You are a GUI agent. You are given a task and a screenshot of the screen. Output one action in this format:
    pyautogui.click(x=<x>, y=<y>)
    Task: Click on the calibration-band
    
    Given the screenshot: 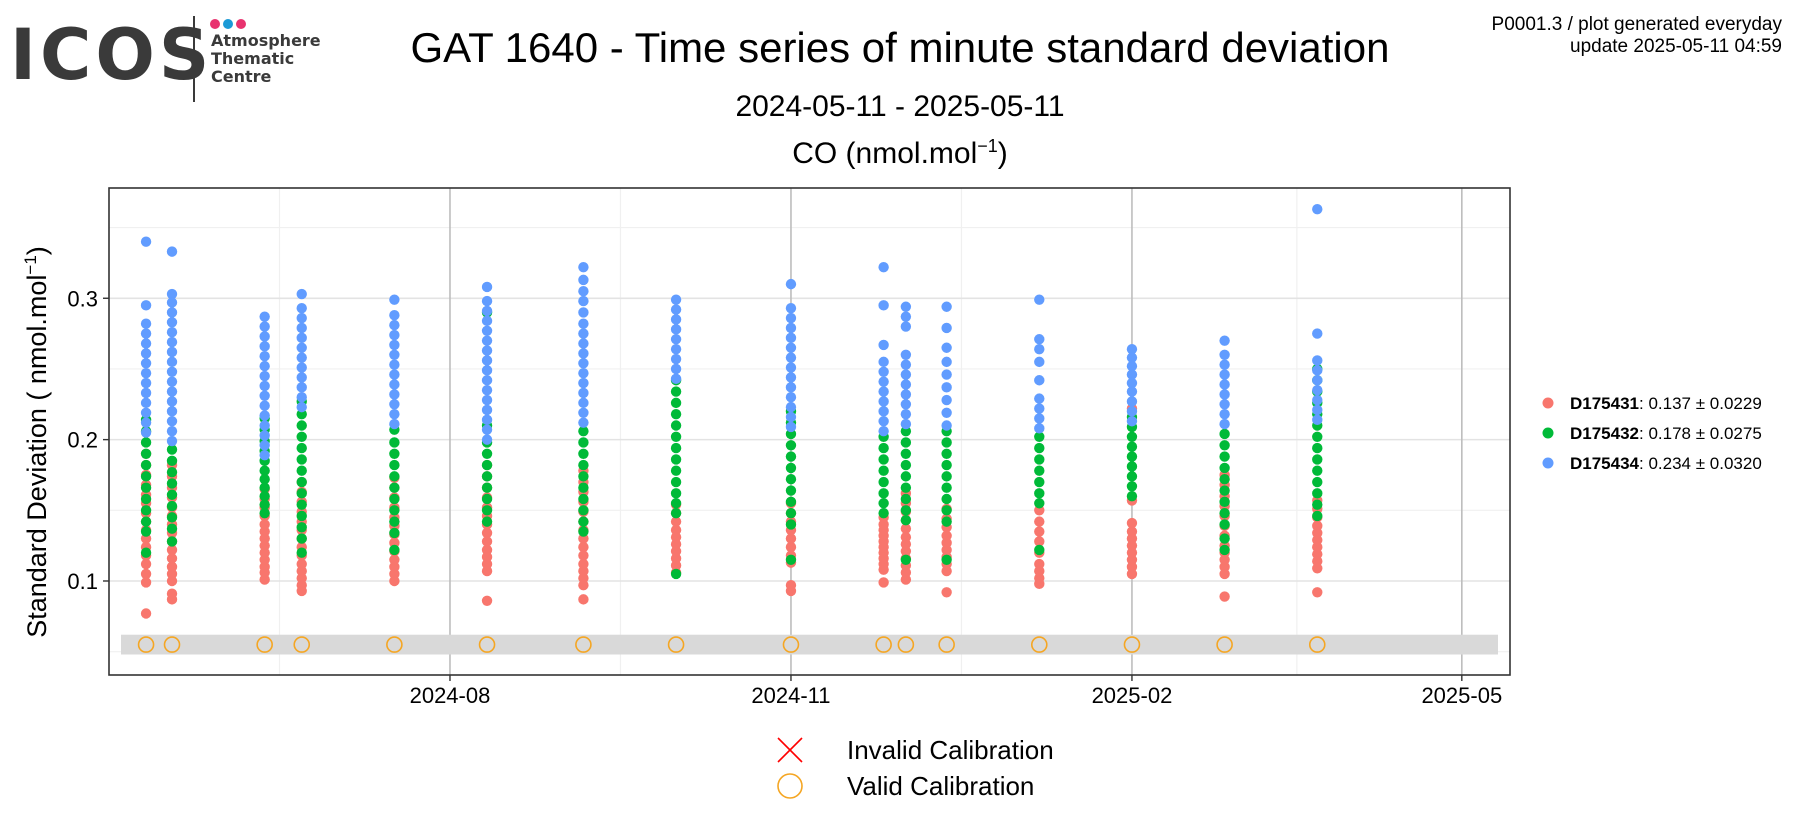 What is the action you would take?
    pyautogui.click(x=809, y=644)
    